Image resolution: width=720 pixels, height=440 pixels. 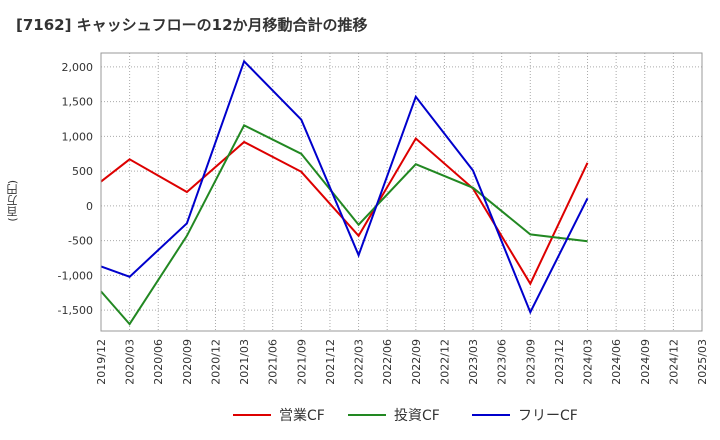 I want to click on x-tick-label: 2020/12, so click(x=215, y=362).